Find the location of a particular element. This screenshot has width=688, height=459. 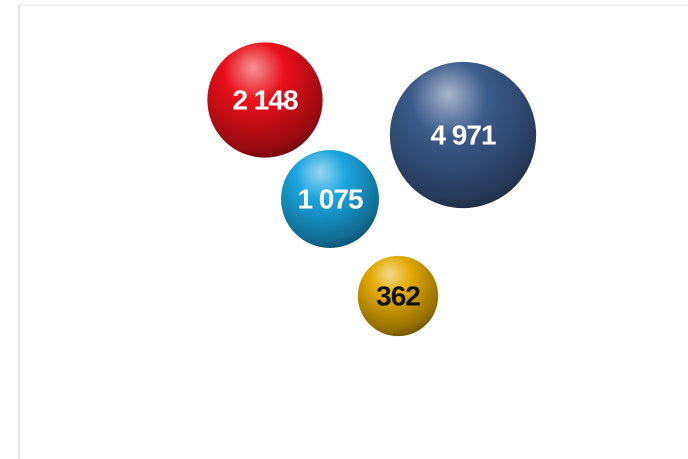

data-label: 1 075 is located at coordinates (329, 199).